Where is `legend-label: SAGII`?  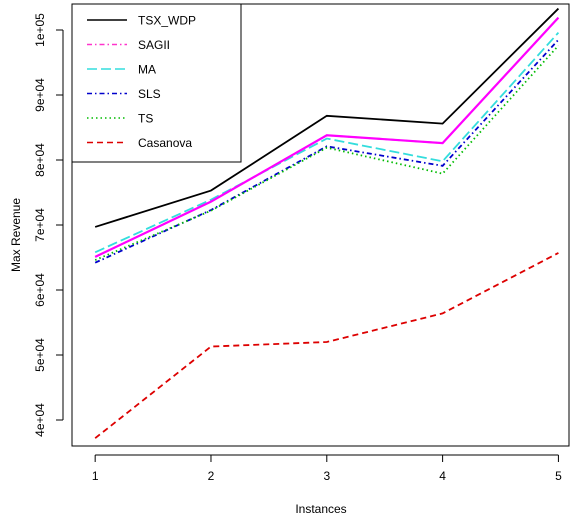 legend-label: SAGII is located at coordinates (154, 45).